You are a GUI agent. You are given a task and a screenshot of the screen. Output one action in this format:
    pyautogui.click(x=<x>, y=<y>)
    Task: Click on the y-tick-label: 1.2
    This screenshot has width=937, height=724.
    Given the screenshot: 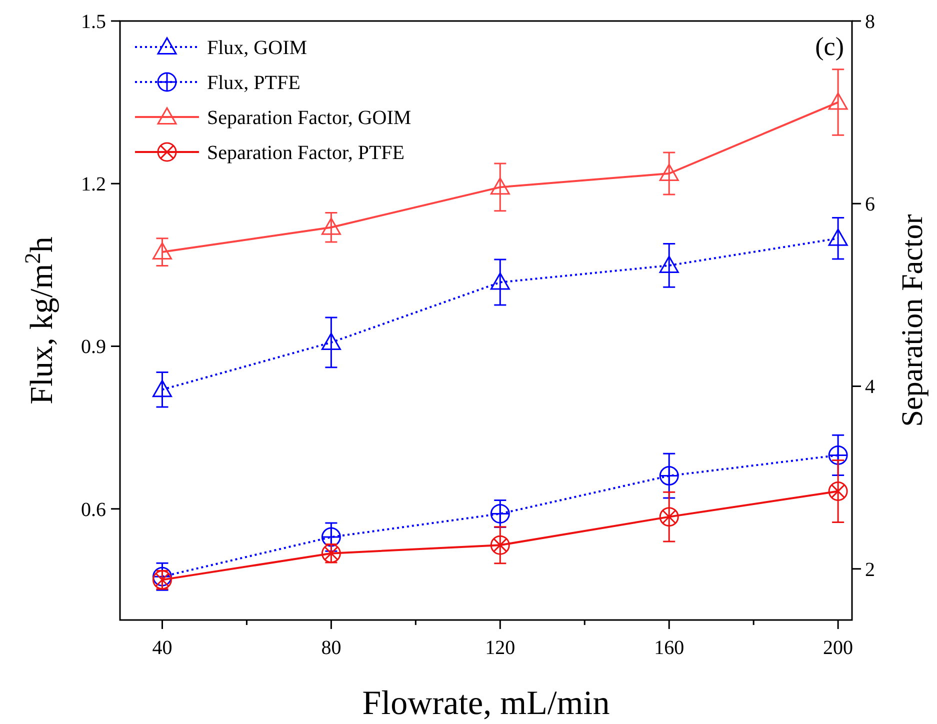 What is the action you would take?
    pyautogui.click(x=93, y=185)
    